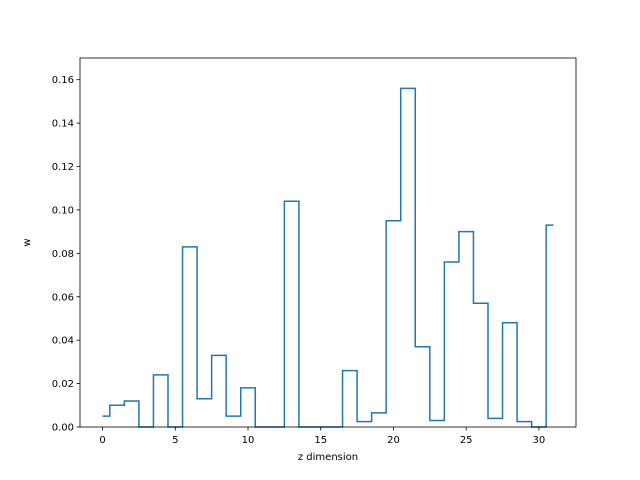  I want to click on x-tick-label: 25, so click(466, 440).